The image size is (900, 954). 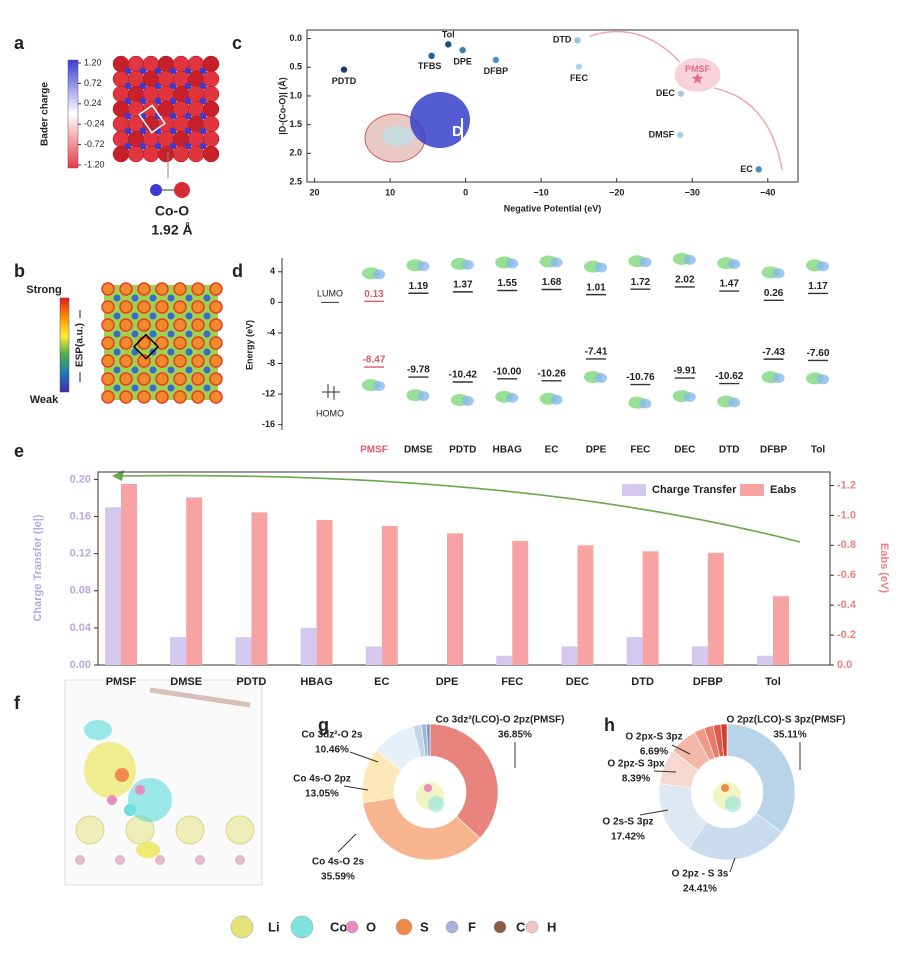 I want to click on y-tick-label: 0.16, so click(x=80, y=516).